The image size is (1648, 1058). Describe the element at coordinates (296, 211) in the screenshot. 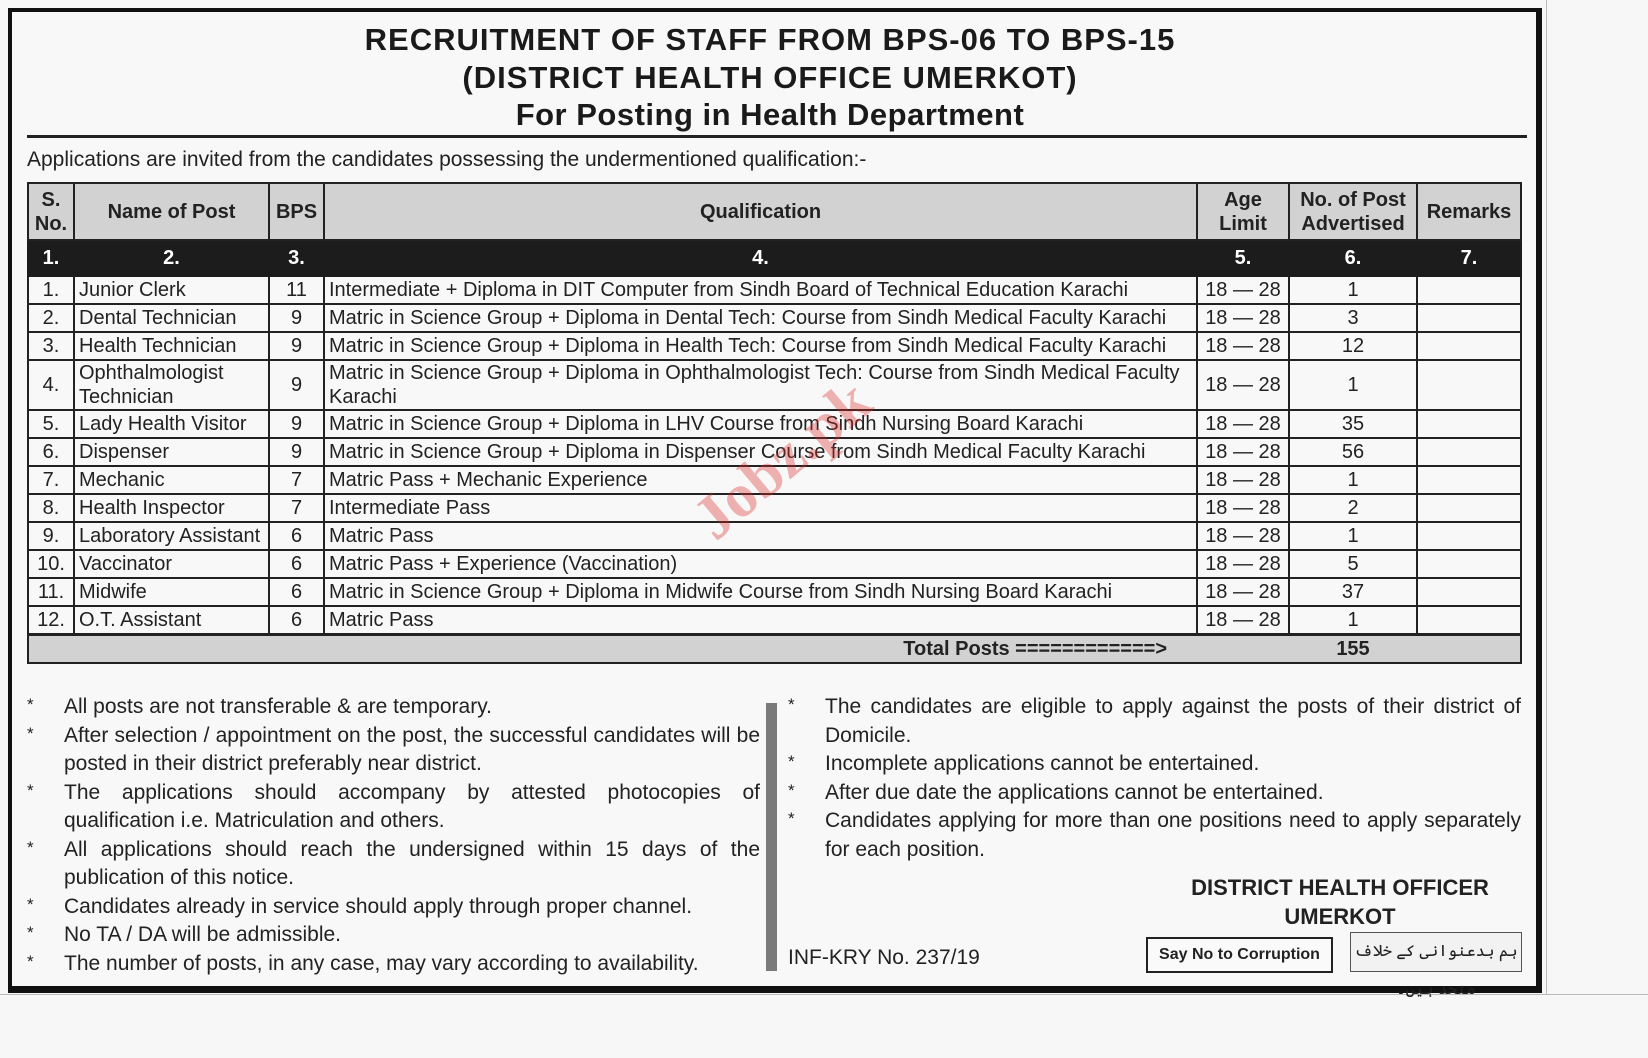

I see `header-bps: BPS` at that location.